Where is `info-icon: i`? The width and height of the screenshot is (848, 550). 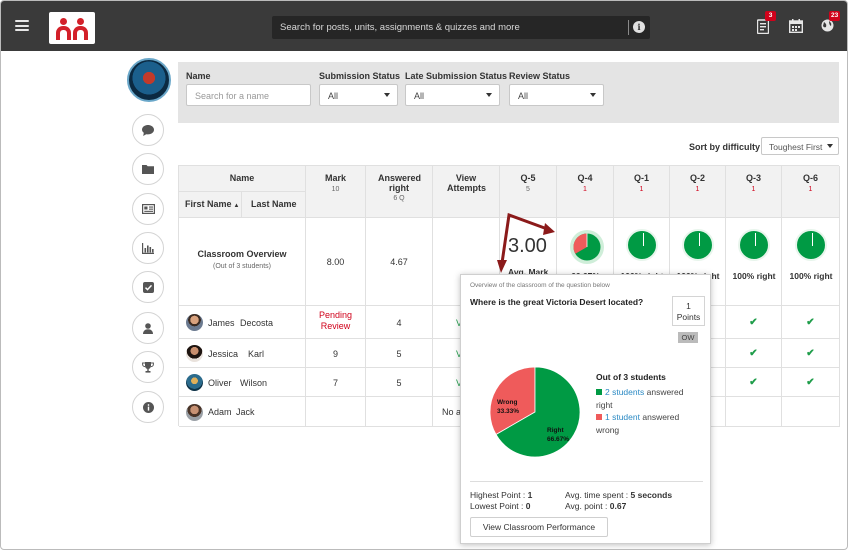 info-icon: i is located at coordinates (639, 27).